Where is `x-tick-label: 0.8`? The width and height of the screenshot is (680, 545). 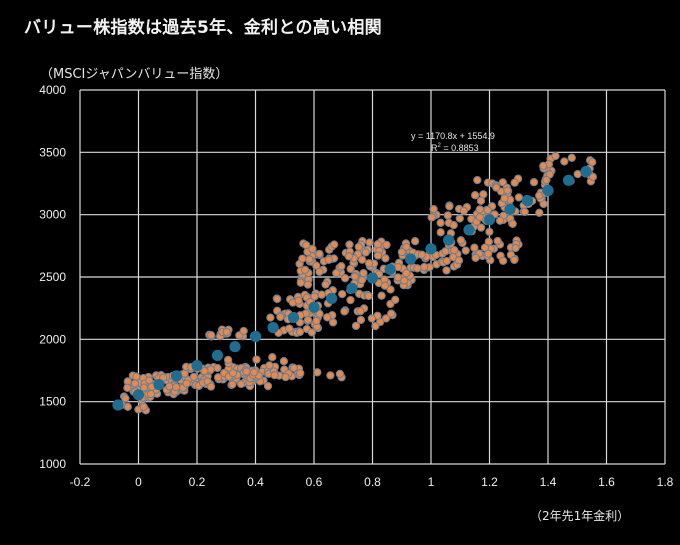
x-tick-label: 0.8 is located at coordinates (372, 482).